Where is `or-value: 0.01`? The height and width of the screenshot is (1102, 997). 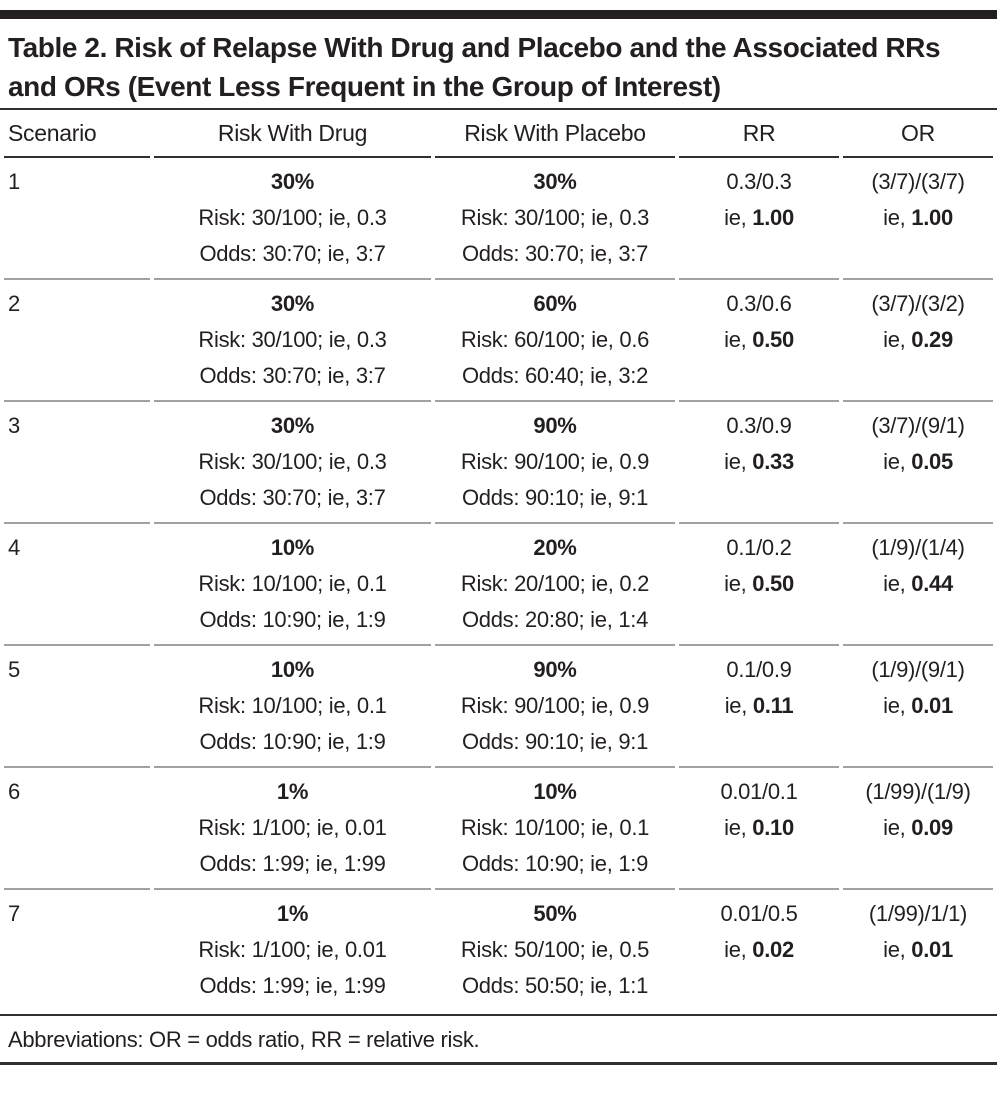 or-value: 0.01 is located at coordinates (932, 705).